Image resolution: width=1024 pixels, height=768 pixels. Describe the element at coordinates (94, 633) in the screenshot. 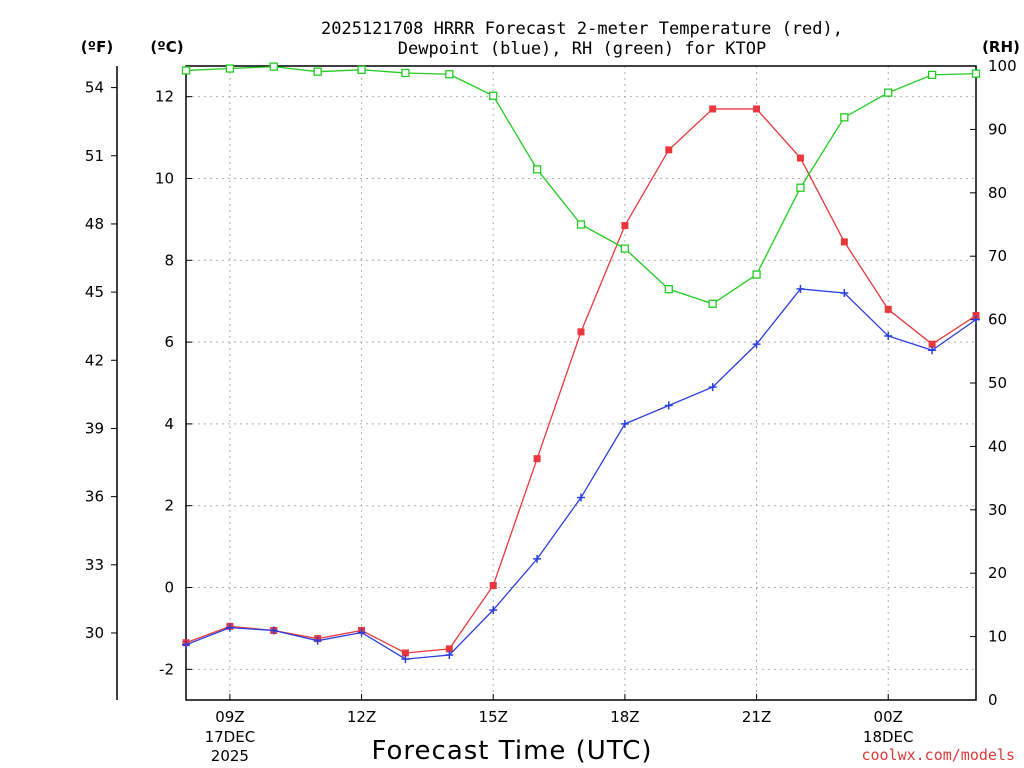

I see `fahrenheit-tick-label: 30` at that location.